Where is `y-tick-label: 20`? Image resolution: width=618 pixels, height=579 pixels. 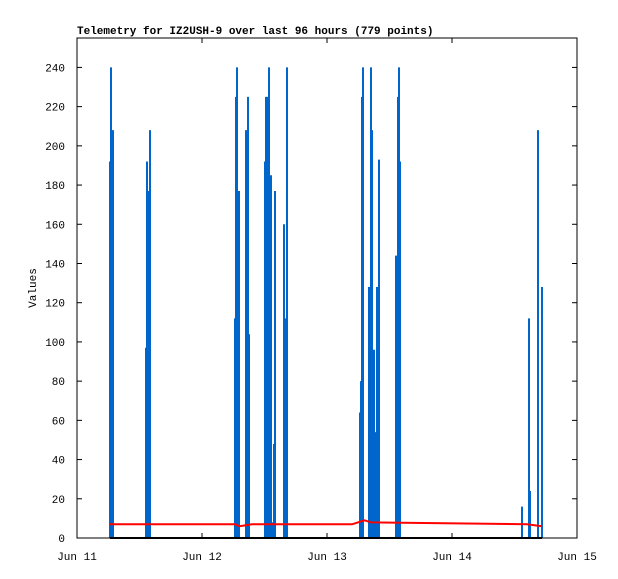 y-tick-label: 20 is located at coordinates (58, 501).